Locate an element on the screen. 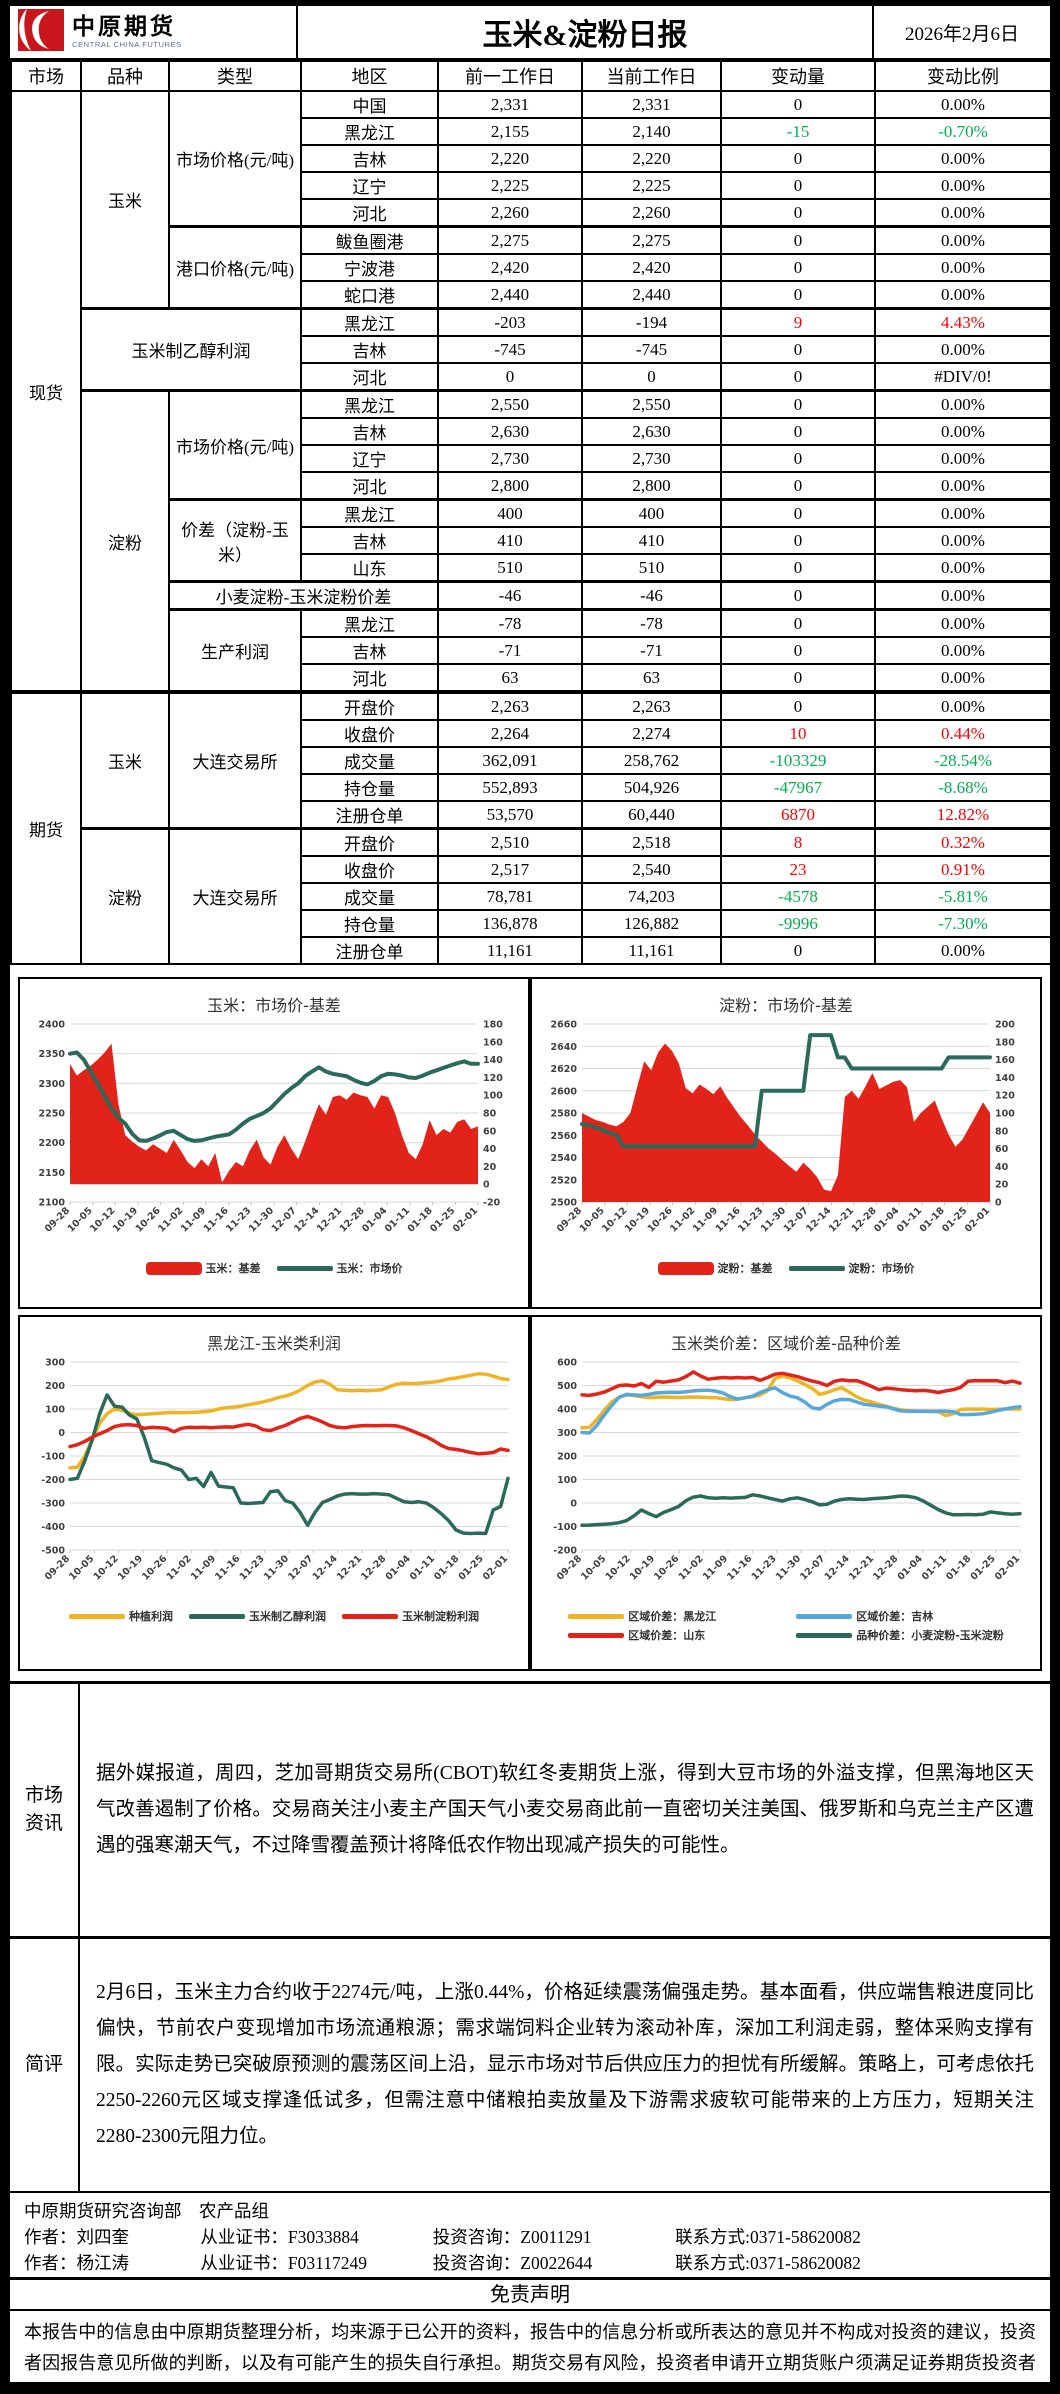  svg-text: 140 is located at coordinates (1005, 1078).